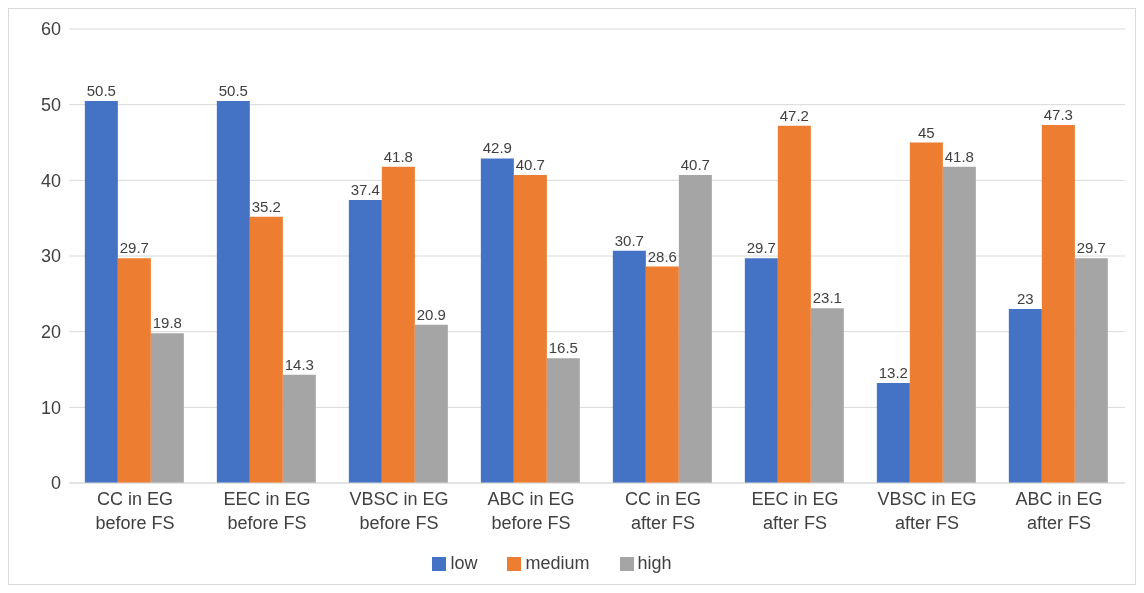  Describe the element at coordinates (557, 563) in the screenshot. I see `legend-label: medium` at that location.